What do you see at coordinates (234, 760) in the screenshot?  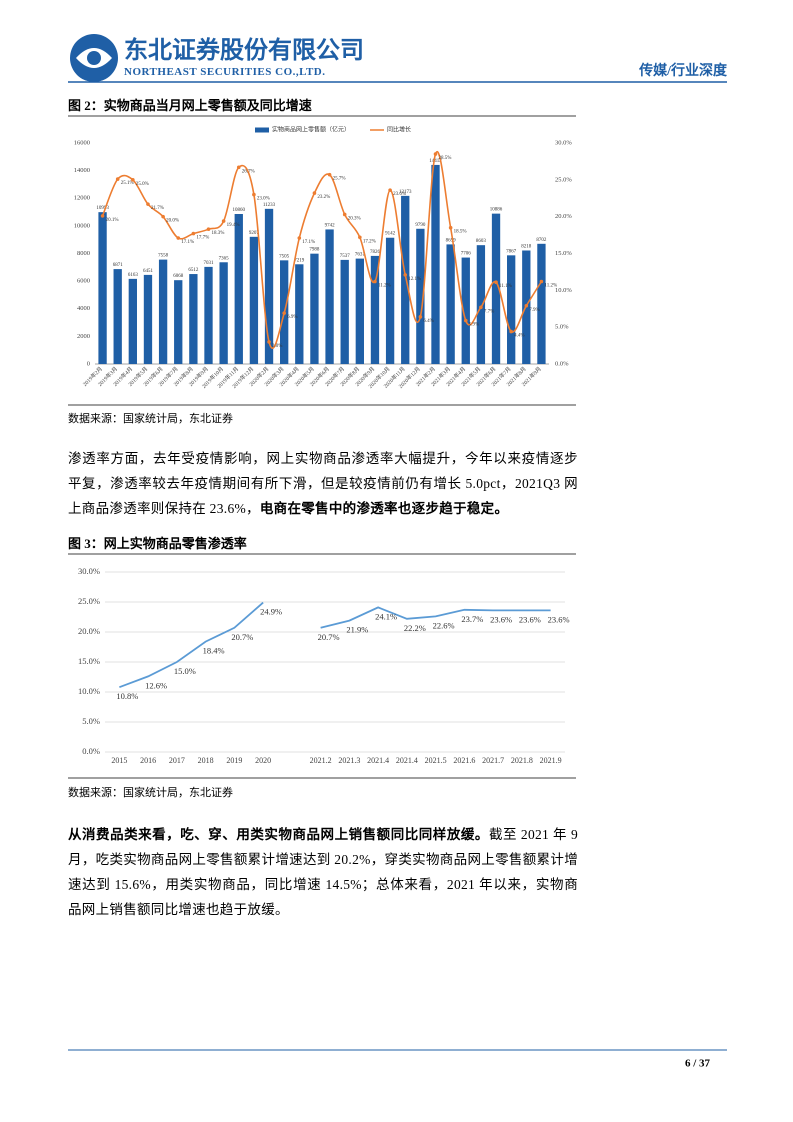 I see `x-tick-label: 2019` at bounding box center [234, 760].